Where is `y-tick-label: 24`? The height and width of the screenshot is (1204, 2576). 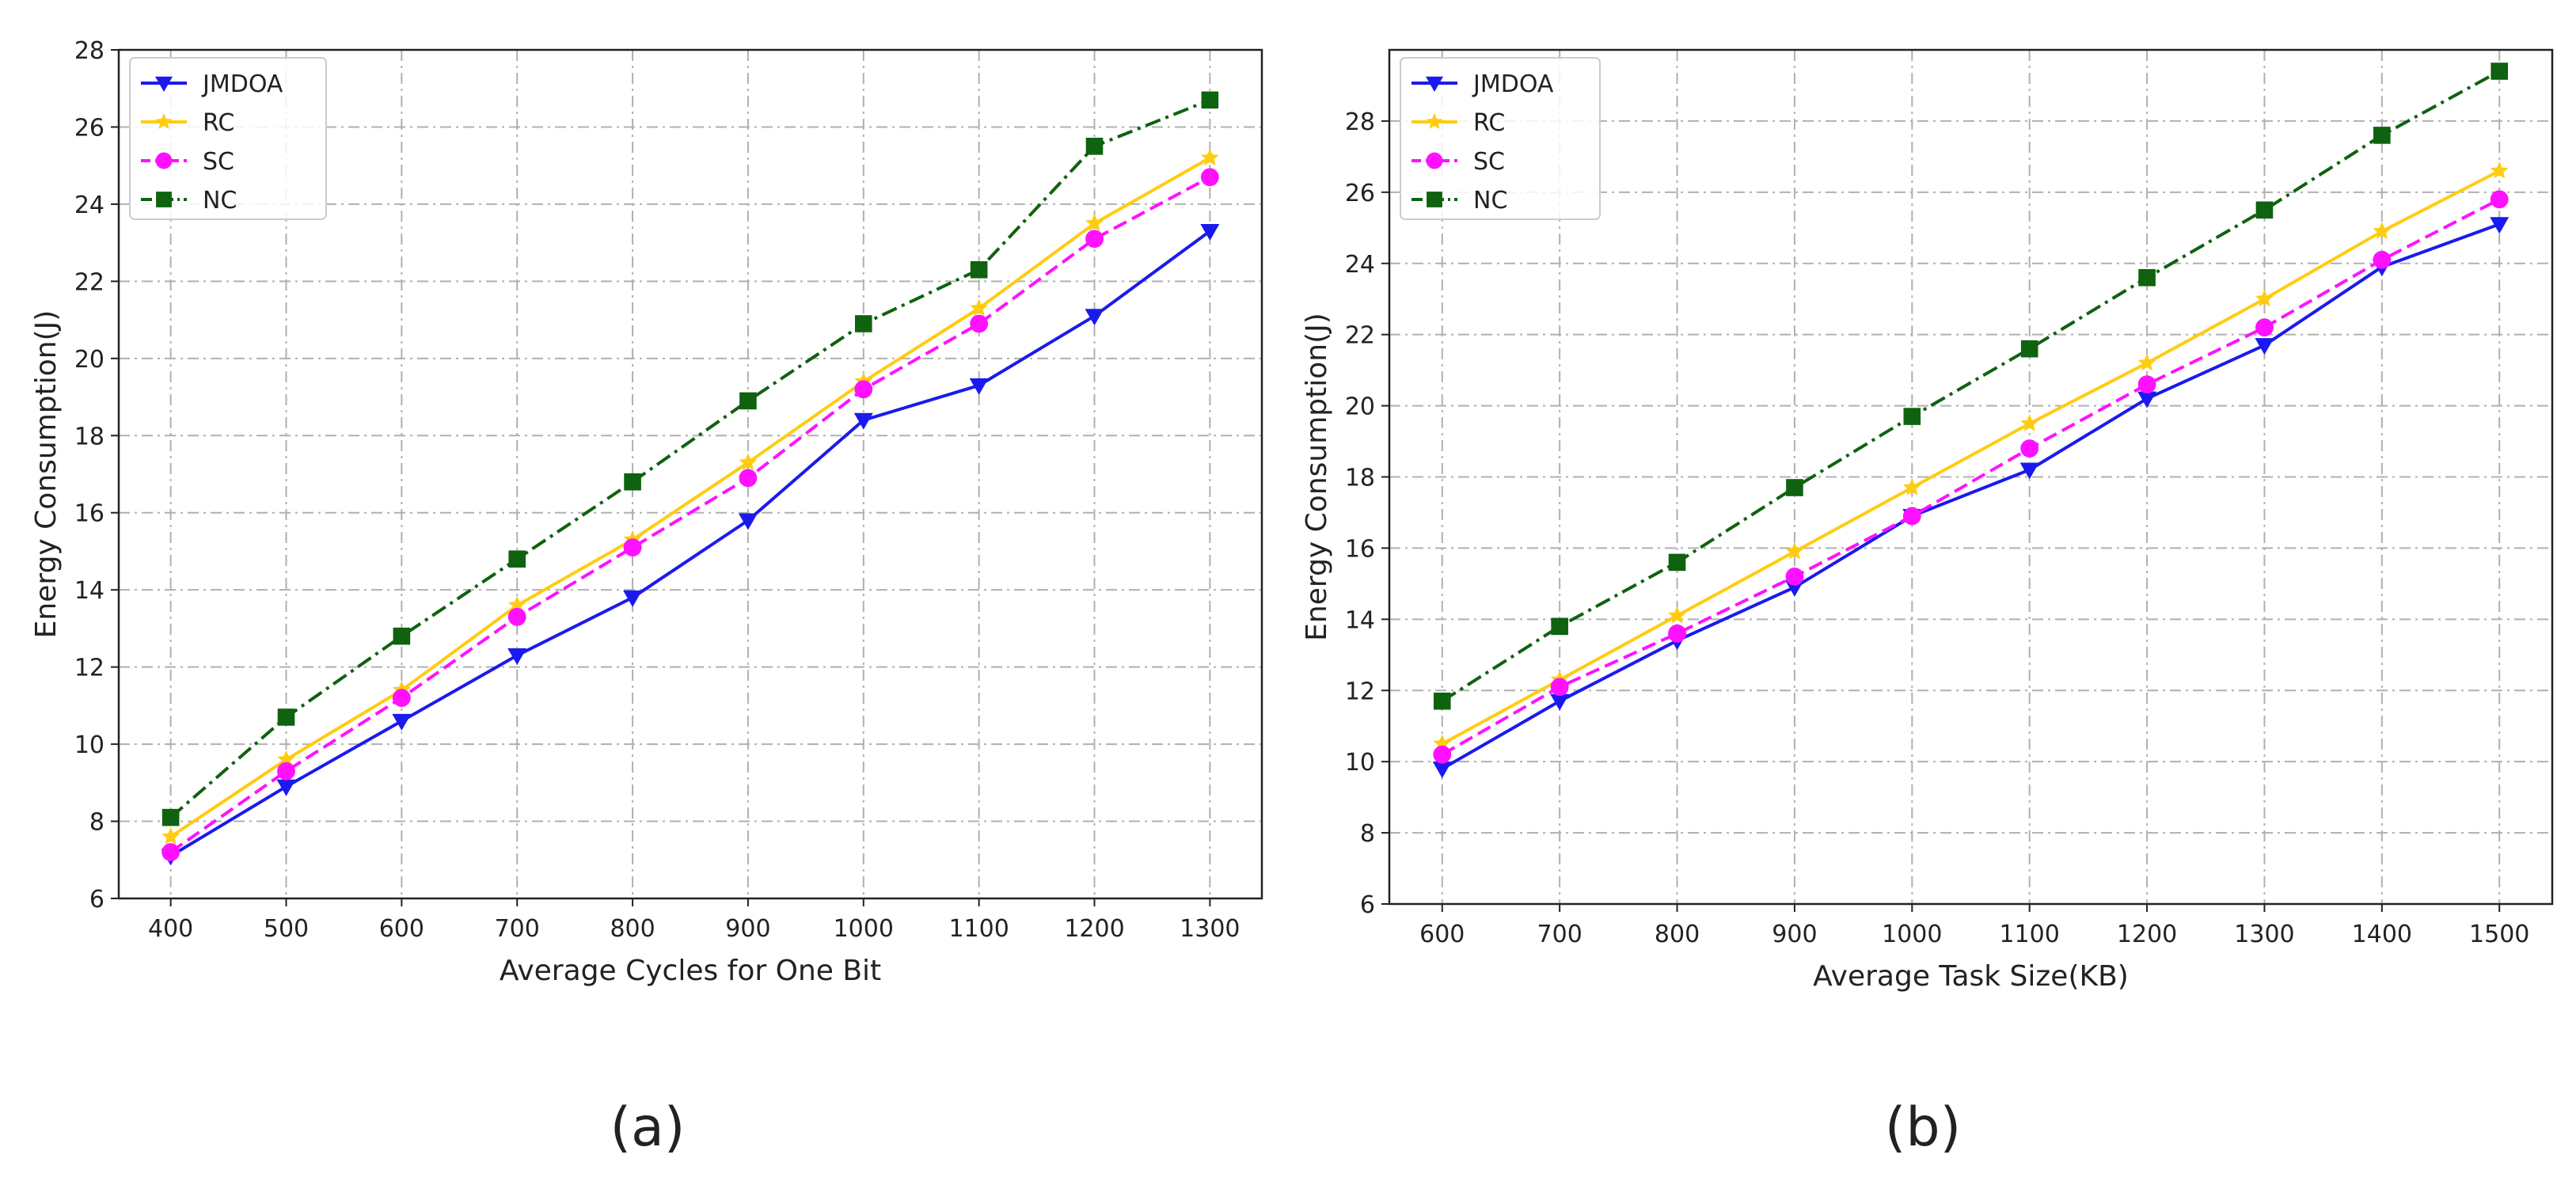
y-tick-label: 24 is located at coordinates (1360, 265).